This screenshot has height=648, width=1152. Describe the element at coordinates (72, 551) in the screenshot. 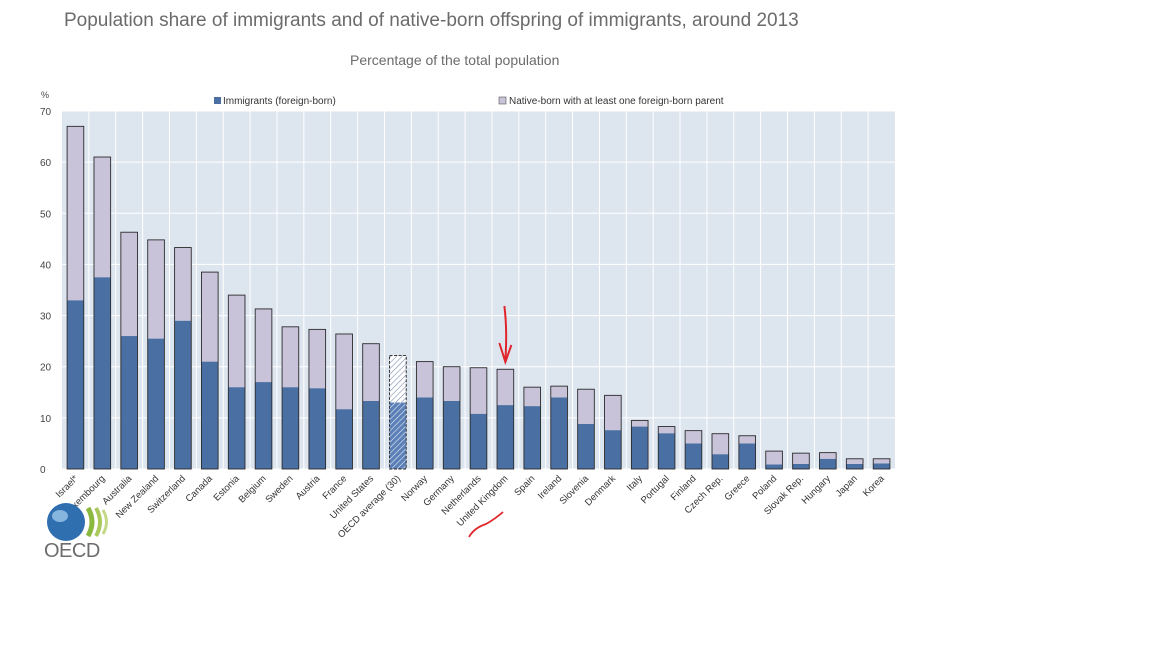

I see `oecd-logo-text: OECD` at that location.